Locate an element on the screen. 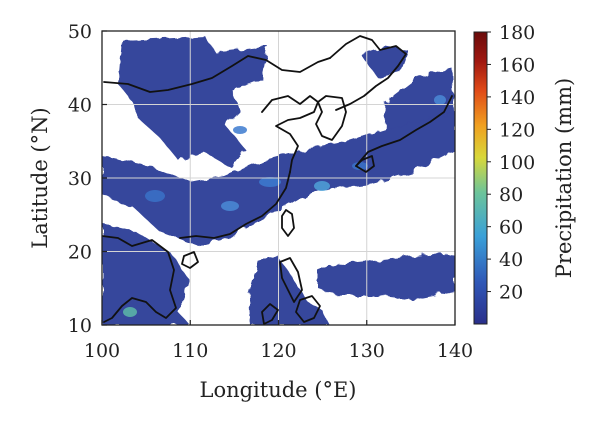  coastline-taiwan is located at coordinates (288, 223).